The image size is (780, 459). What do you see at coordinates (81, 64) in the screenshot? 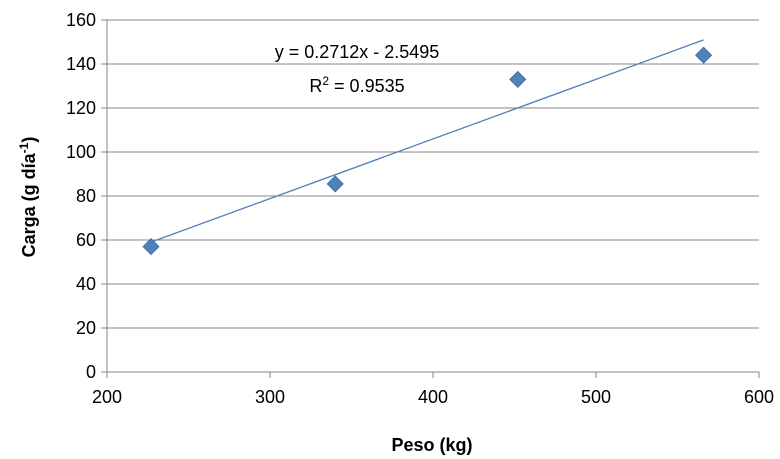
I see `y-tick-label-140: 140` at bounding box center [81, 64].